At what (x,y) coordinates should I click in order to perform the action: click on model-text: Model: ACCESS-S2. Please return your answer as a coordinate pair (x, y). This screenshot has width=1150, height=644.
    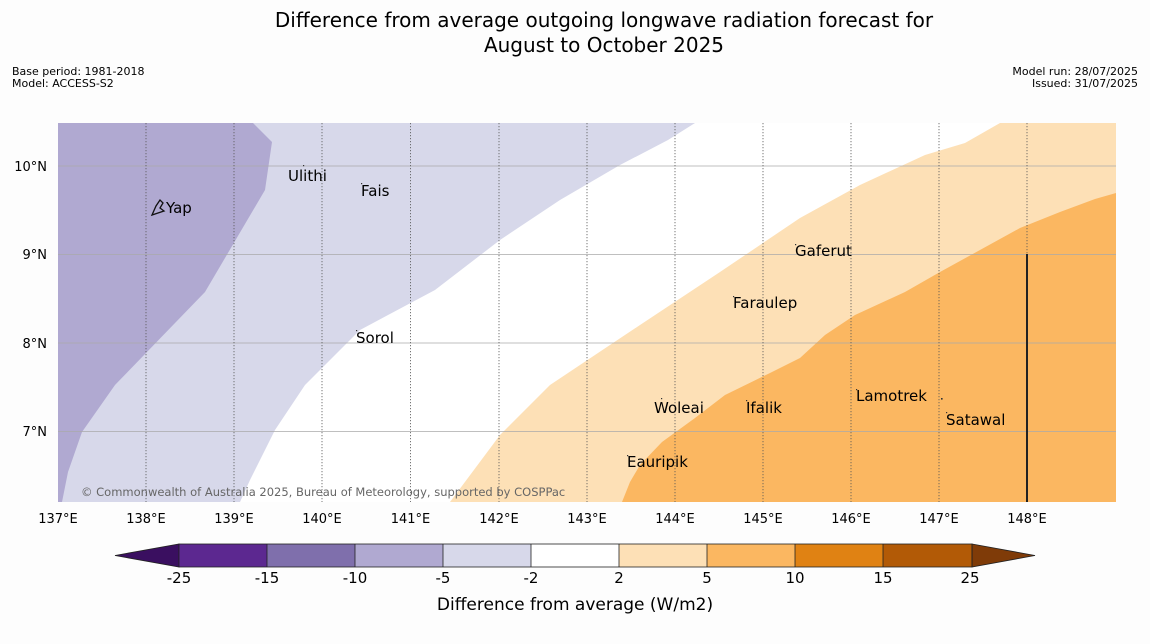
    Looking at the image, I should click on (63, 83).